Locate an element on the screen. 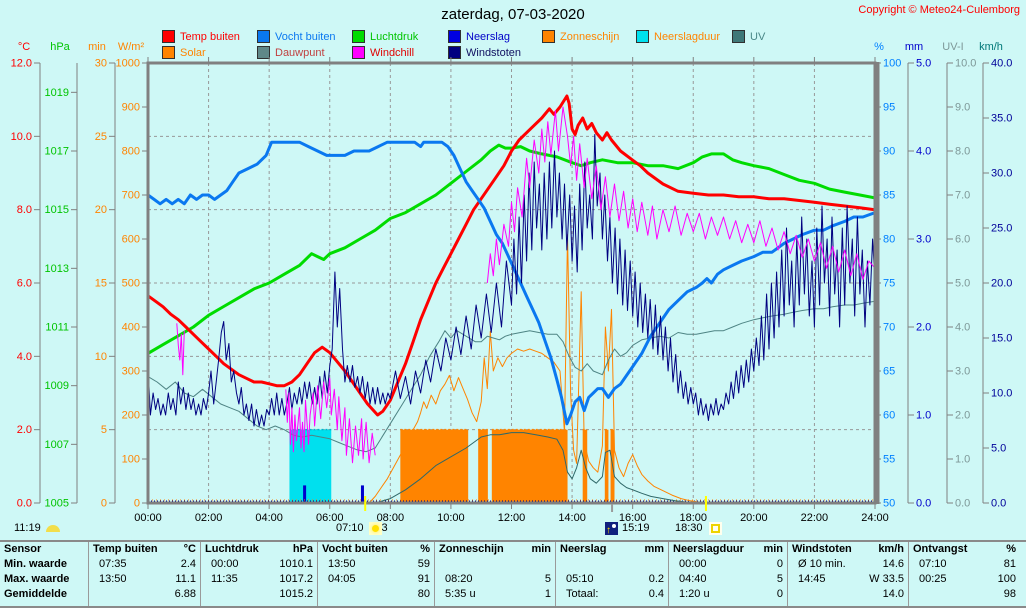 The height and width of the screenshot is (608, 1026). legend-label: Vocht buiten is located at coordinates (305, 36).